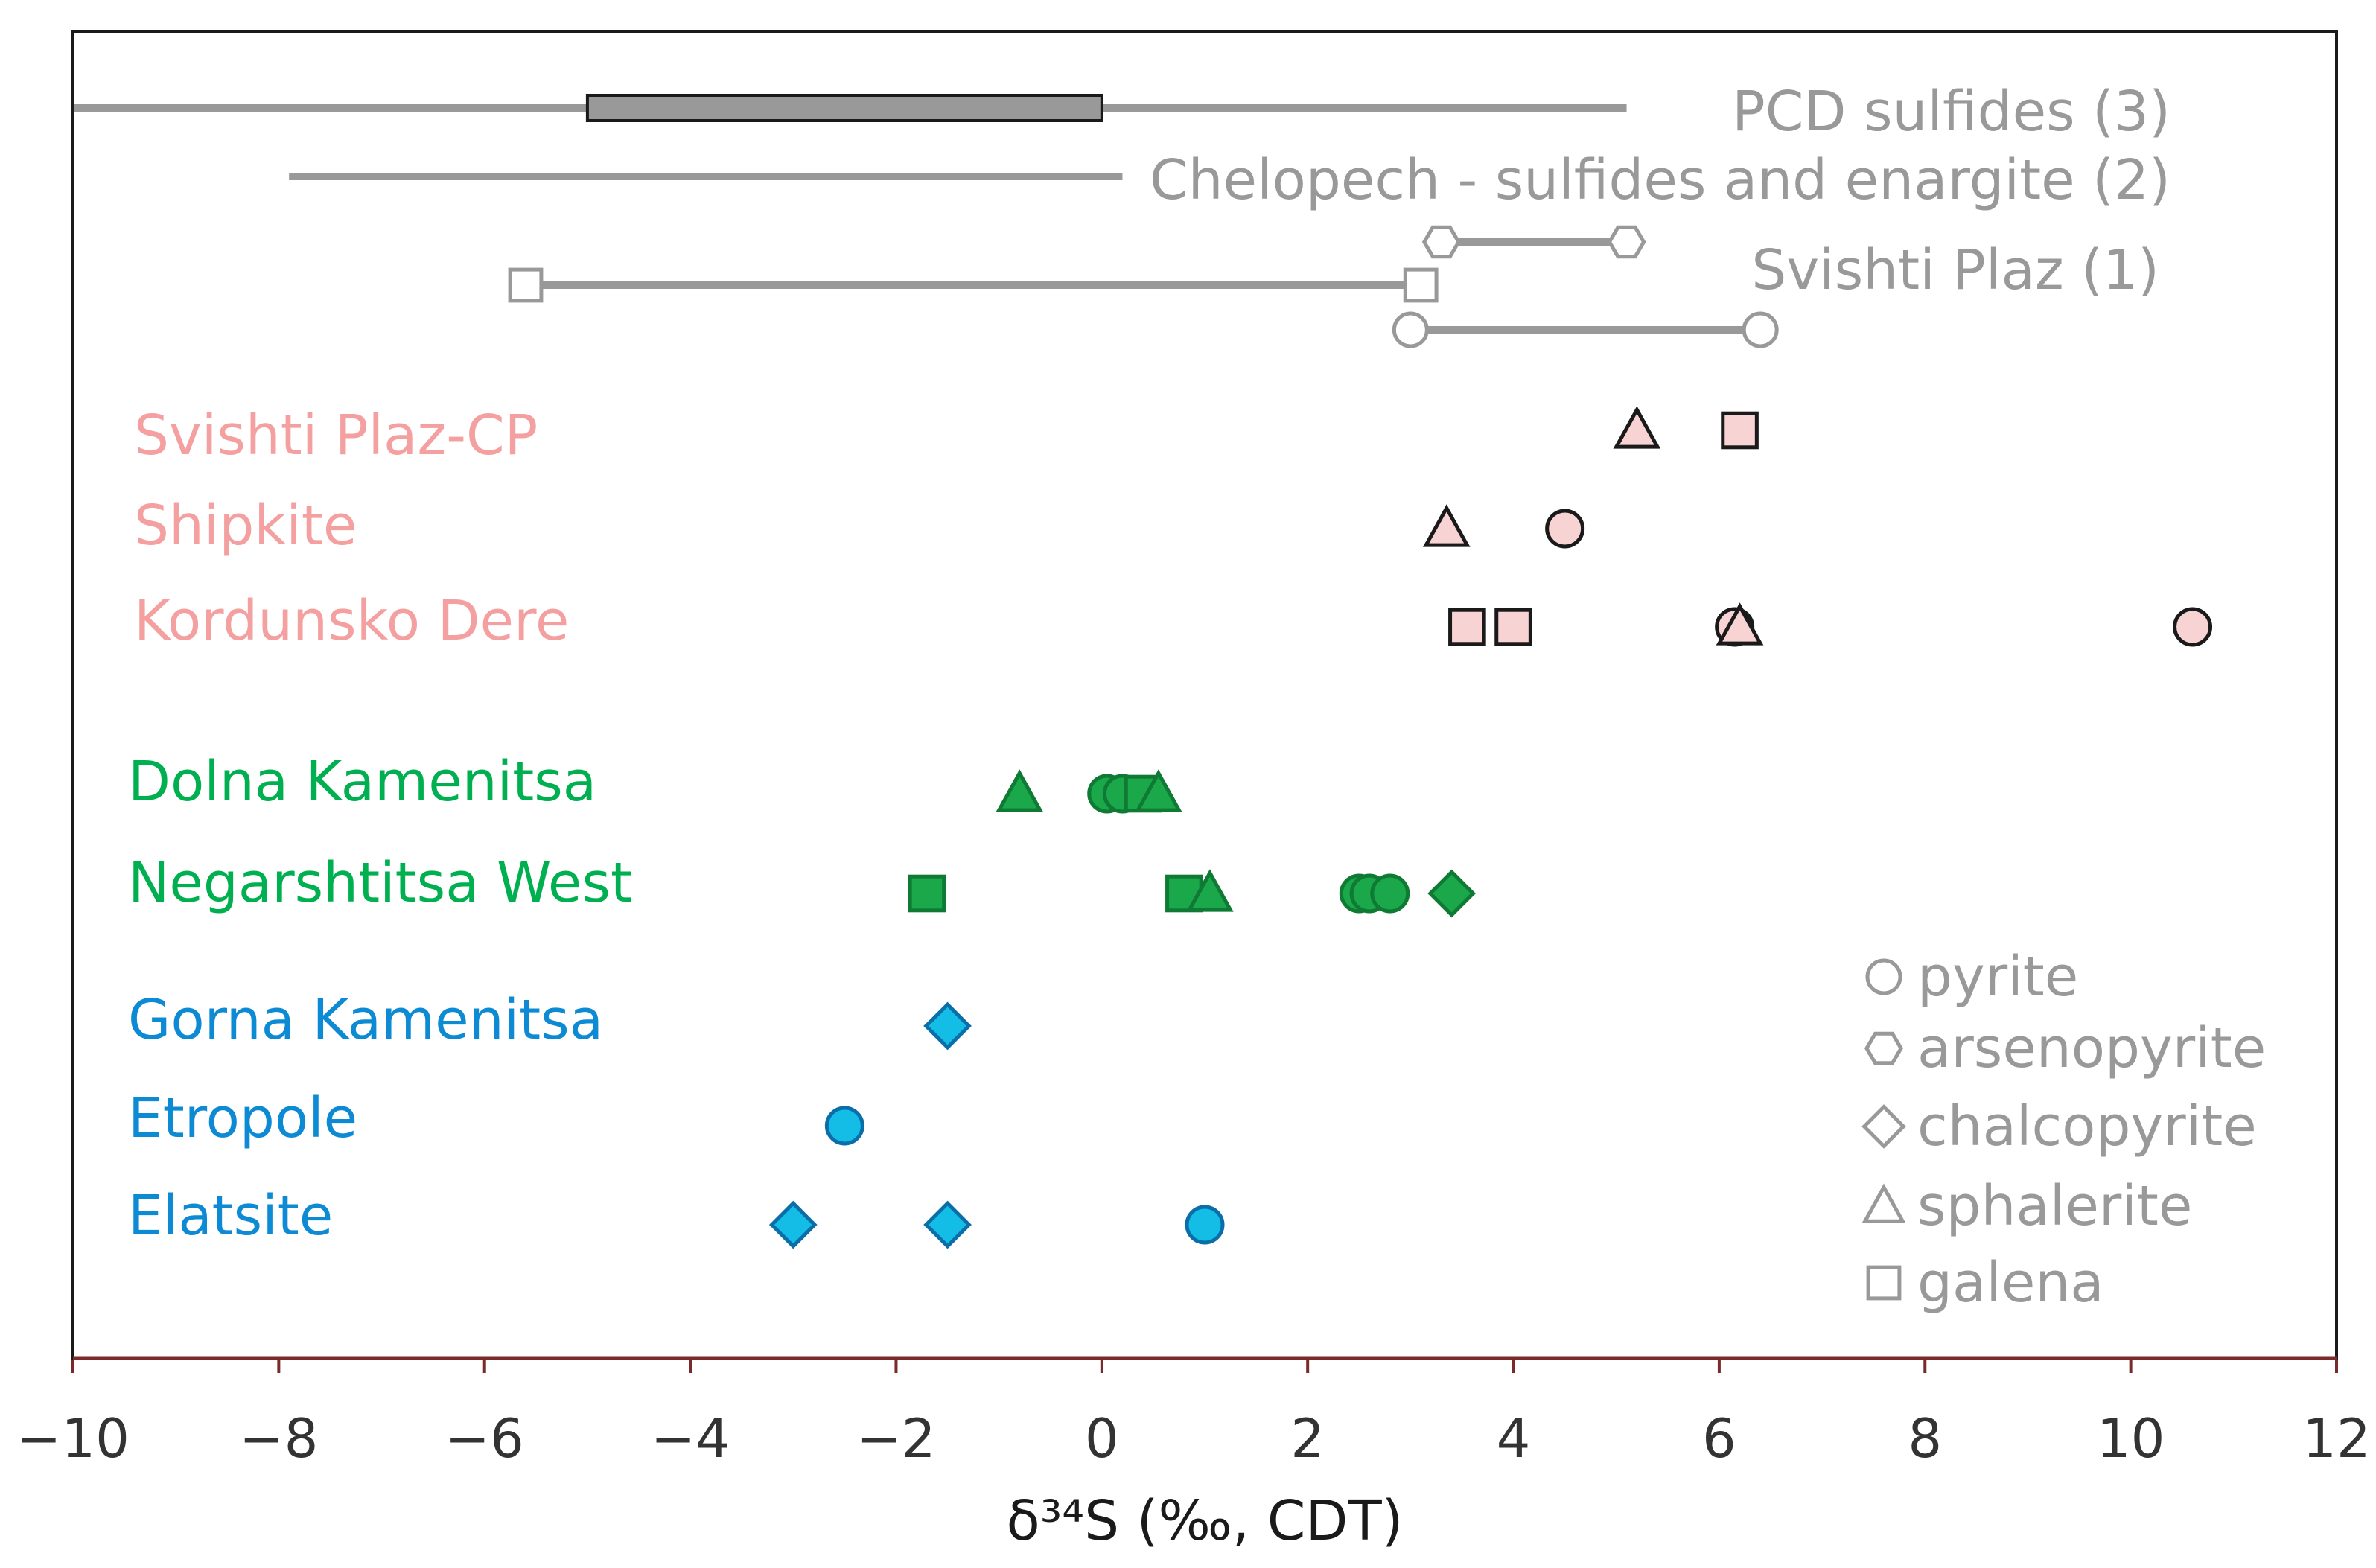 Image resolution: width=2376 pixels, height=1568 pixels. Describe the element at coordinates (365, 1020) in the screenshot. I see `locality-label: Gorna Kamenitsa` at that location.